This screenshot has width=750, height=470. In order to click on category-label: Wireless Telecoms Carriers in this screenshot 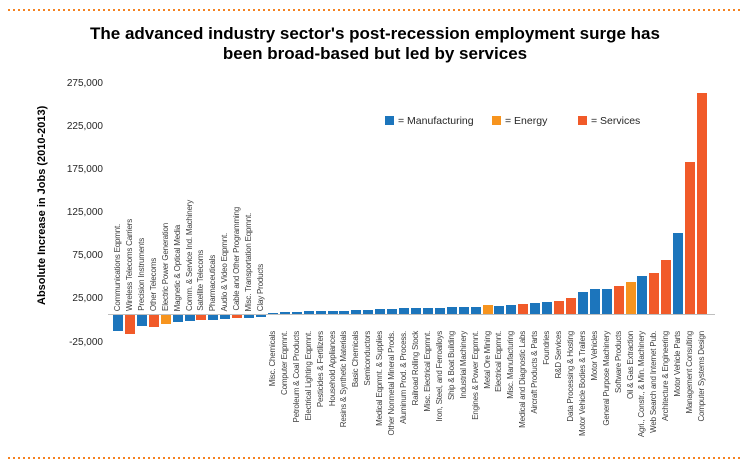, I will do `click(129, 264)`.